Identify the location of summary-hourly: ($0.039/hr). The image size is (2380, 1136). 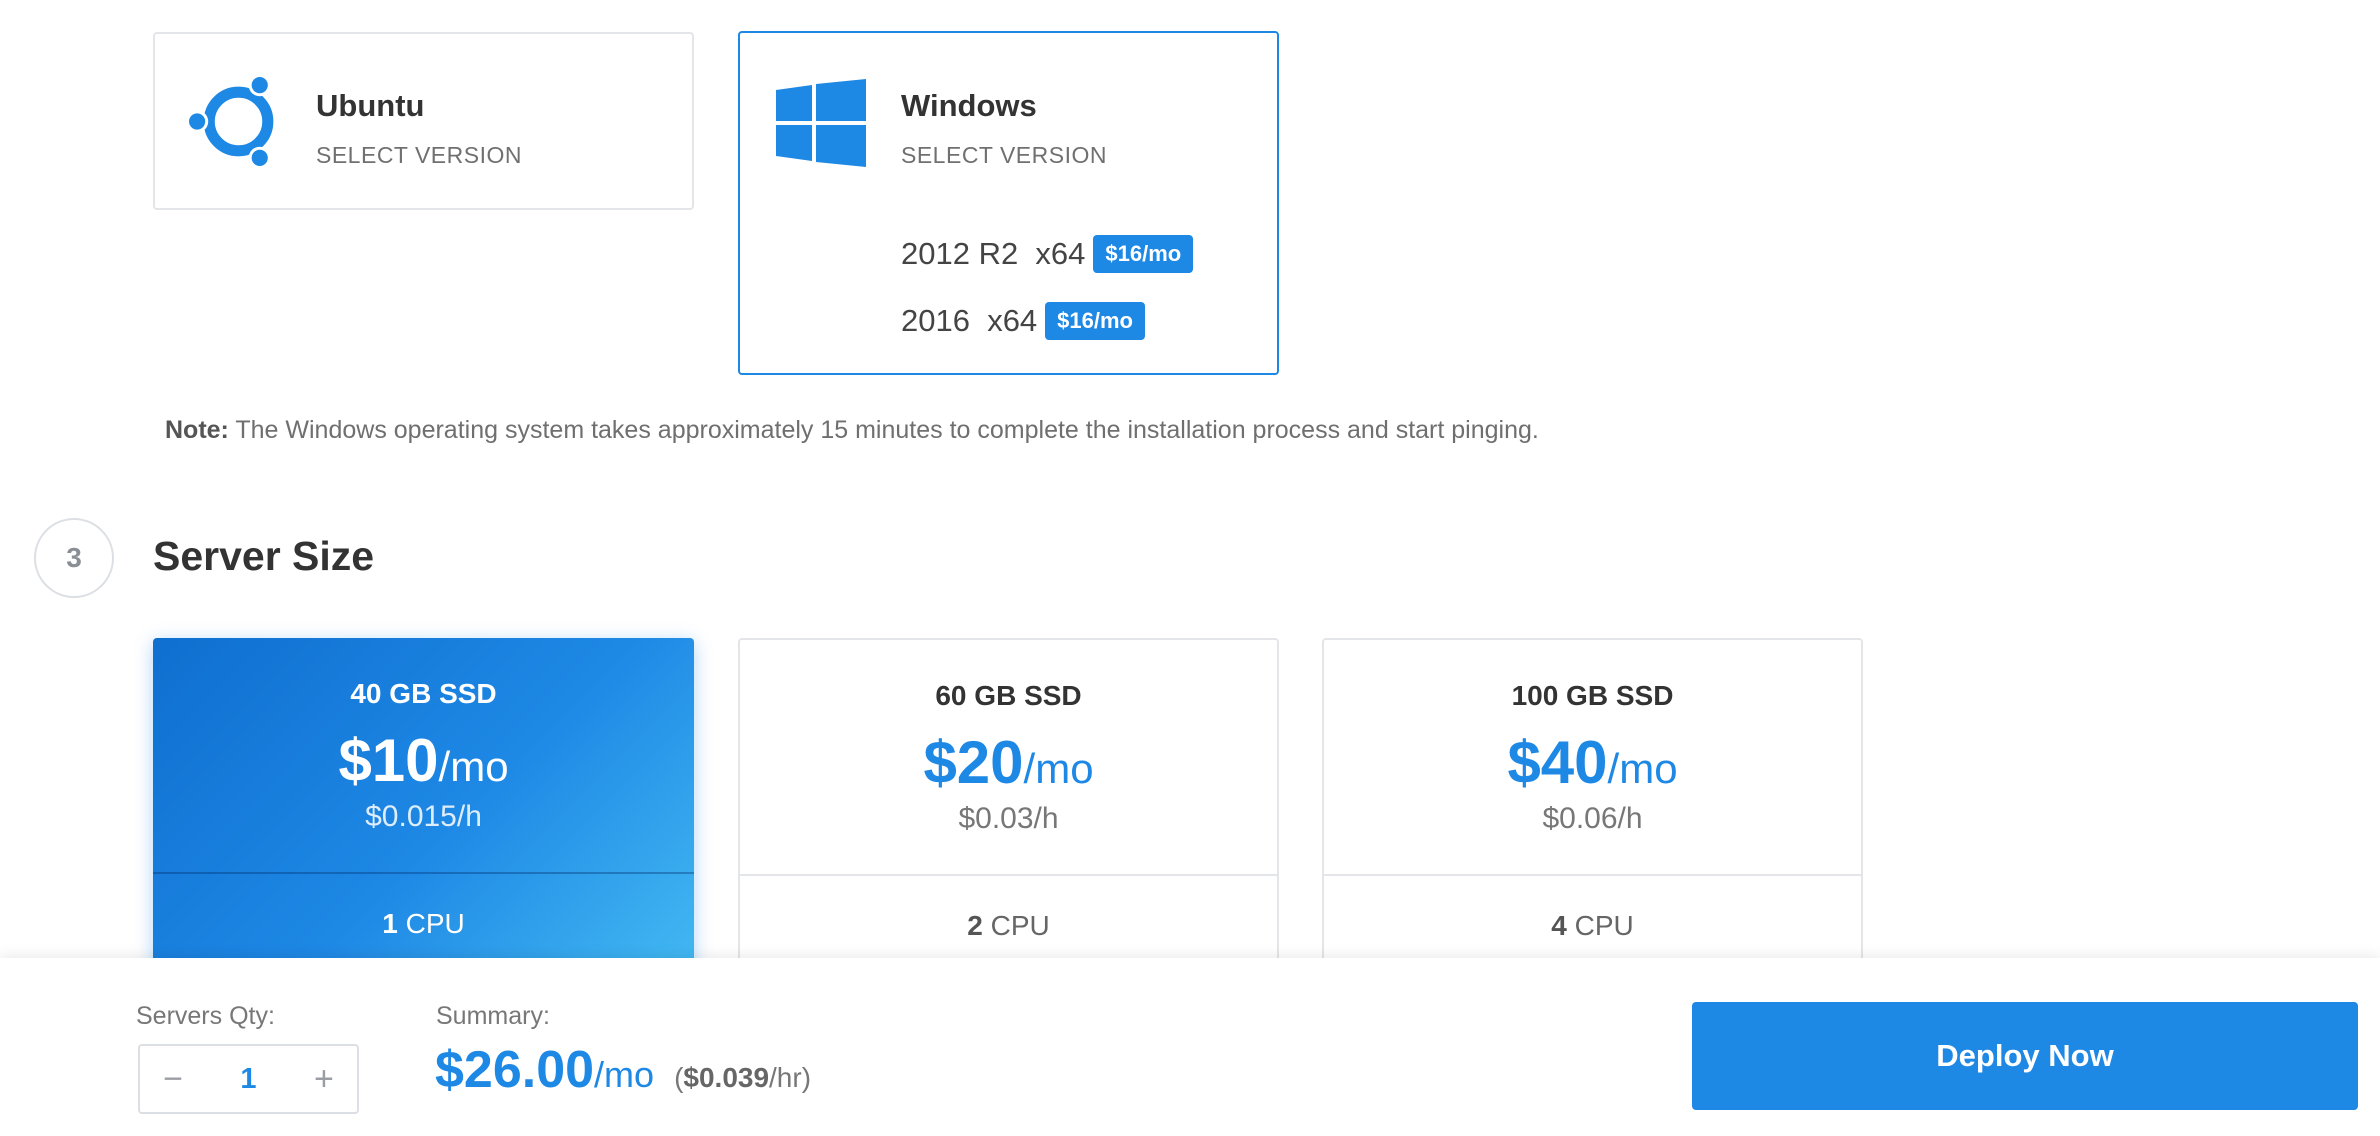
(742, 1077).